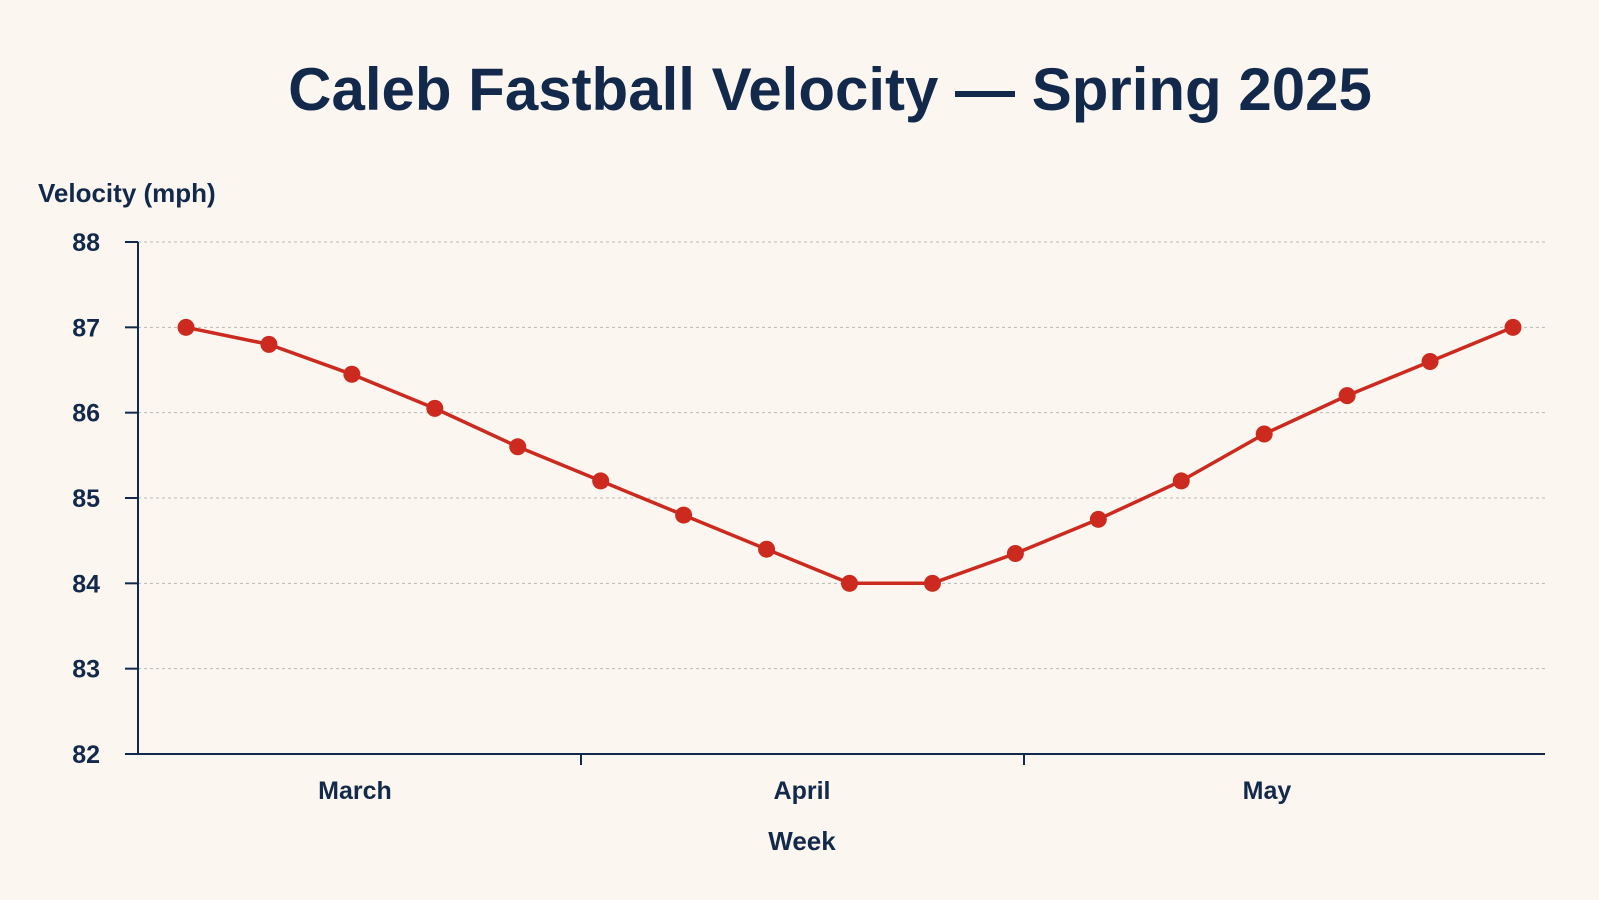 Image resolution: width=1599 pixels, height=900 pixels. I want to click on x-month-labels: March April May, so click(804, 791).